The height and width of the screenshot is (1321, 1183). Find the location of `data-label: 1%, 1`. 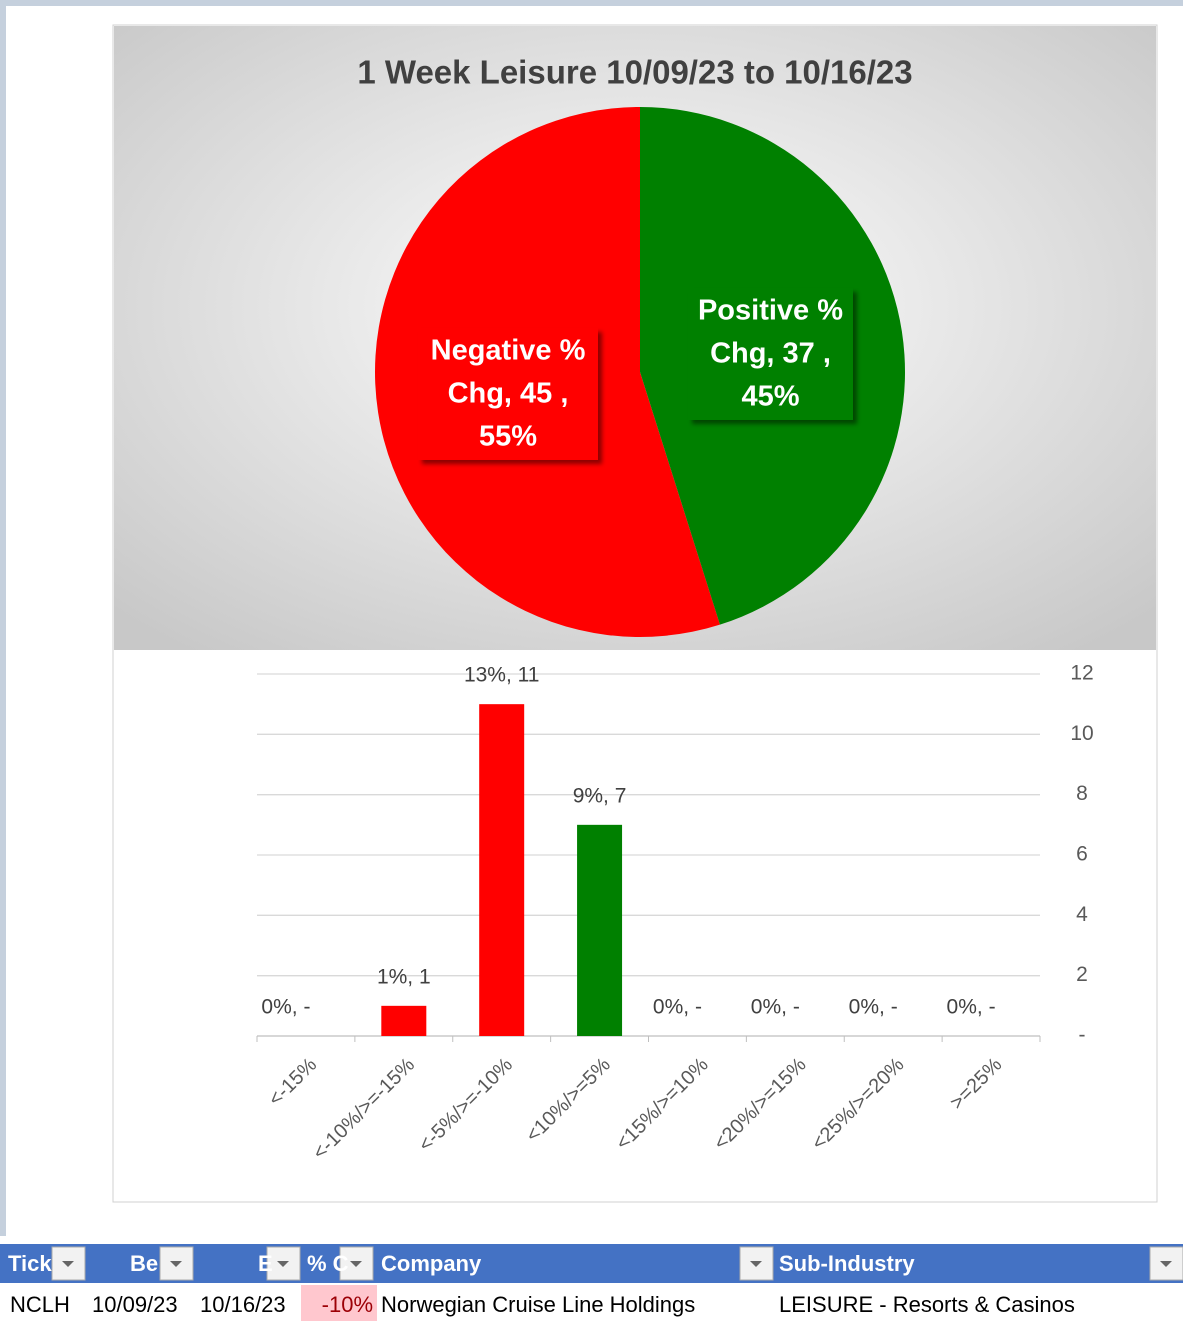

data-label: 1%, 1 is located at coordinates (404, 976).